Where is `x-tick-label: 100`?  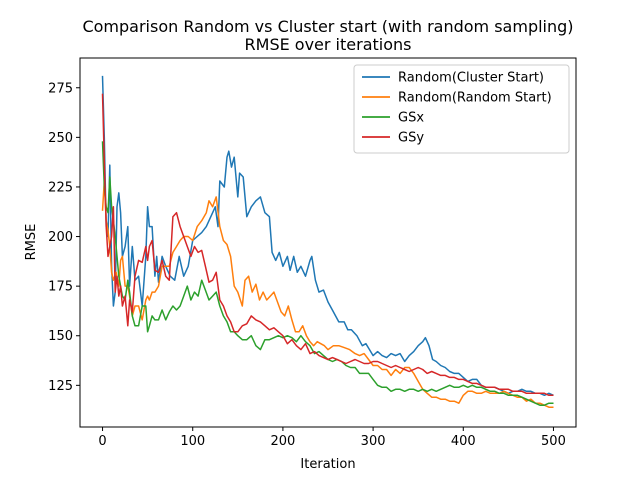 x-tick-label: 100 is located at coordinates (192, 441).